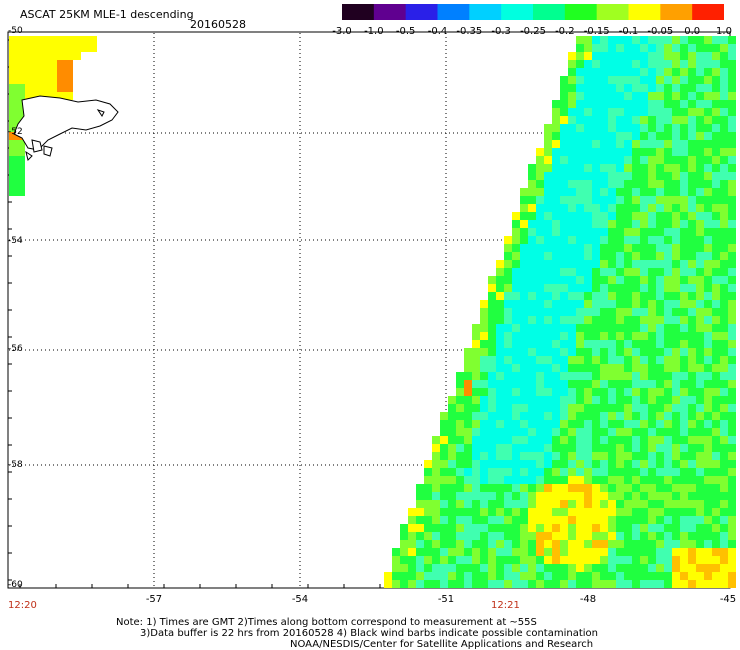  I want to click on lat-label-50: -50, so click(15, 31).